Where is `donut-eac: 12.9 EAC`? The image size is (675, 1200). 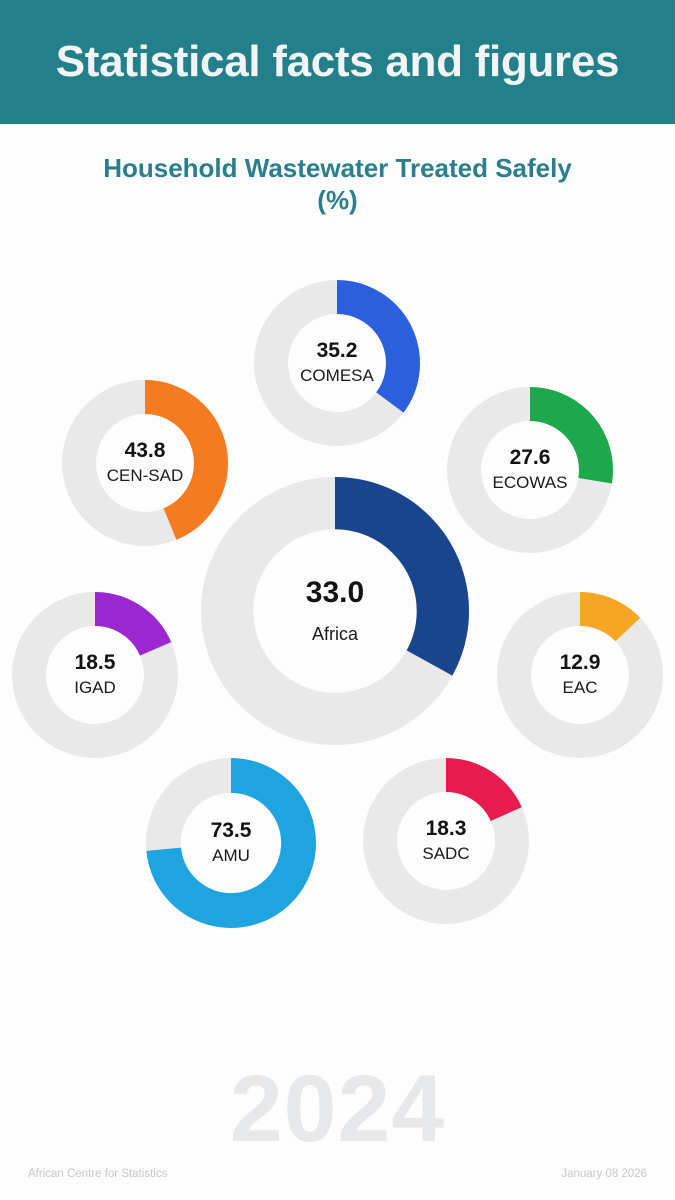 donut-eac: 12.9 EAC is located at coordinates (580, 675).